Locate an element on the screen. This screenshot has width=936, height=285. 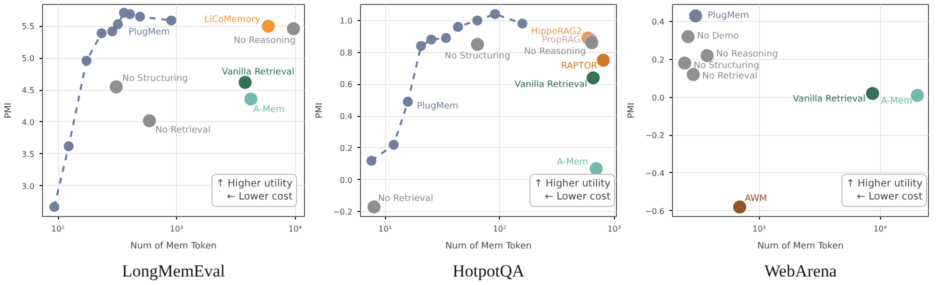
y-tick-label: 0.6 is located at coordinates (346, 85).